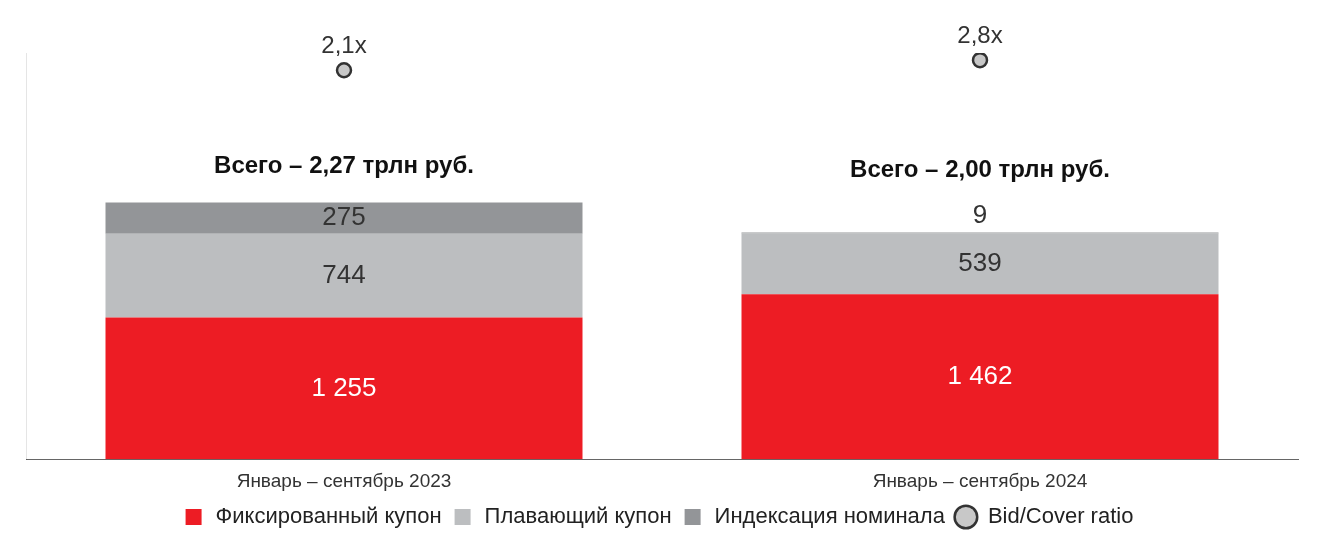 This screenshot has height=552, width=1321. What do you see at coordinates (328, 516) in the screenshot?
I see `legend-label: Фиксированный купон` at bounding box center [328, 516].